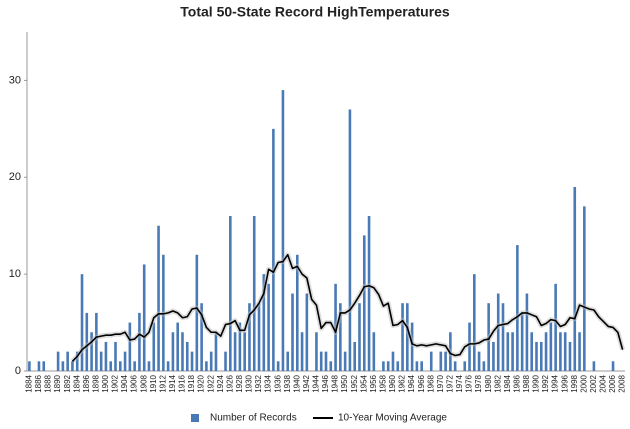 The image size is (630, 429). I want to click on x-tick-label: 1936, so click(277, 383).